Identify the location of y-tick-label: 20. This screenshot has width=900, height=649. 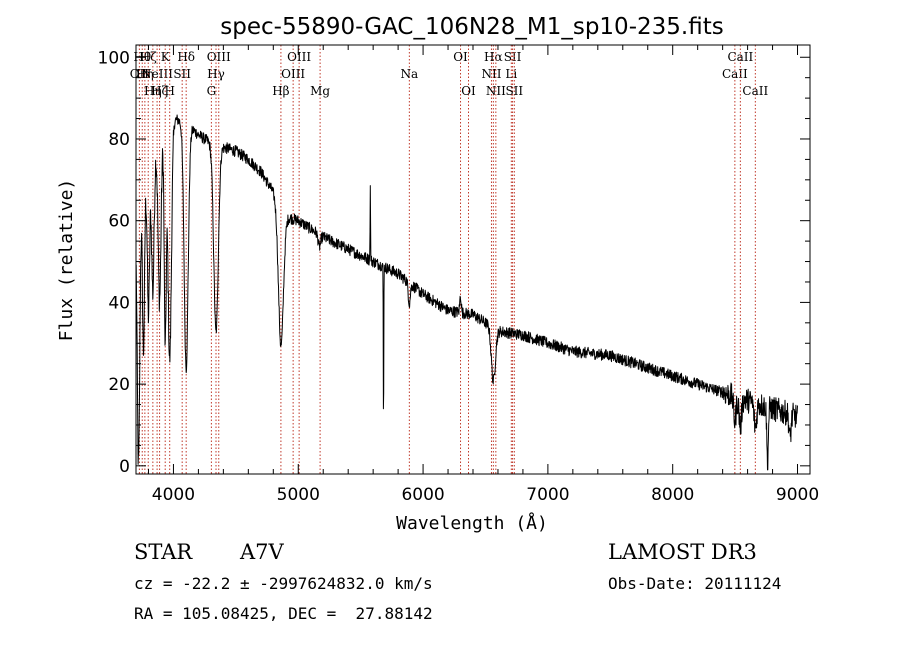
(119, 385).